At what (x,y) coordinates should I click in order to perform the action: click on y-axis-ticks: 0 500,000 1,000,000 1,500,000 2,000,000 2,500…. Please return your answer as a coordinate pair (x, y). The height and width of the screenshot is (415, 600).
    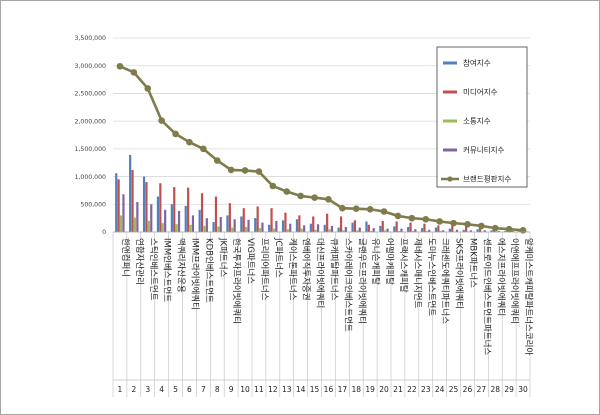
    Looking at the image, I should click on (91, 135).